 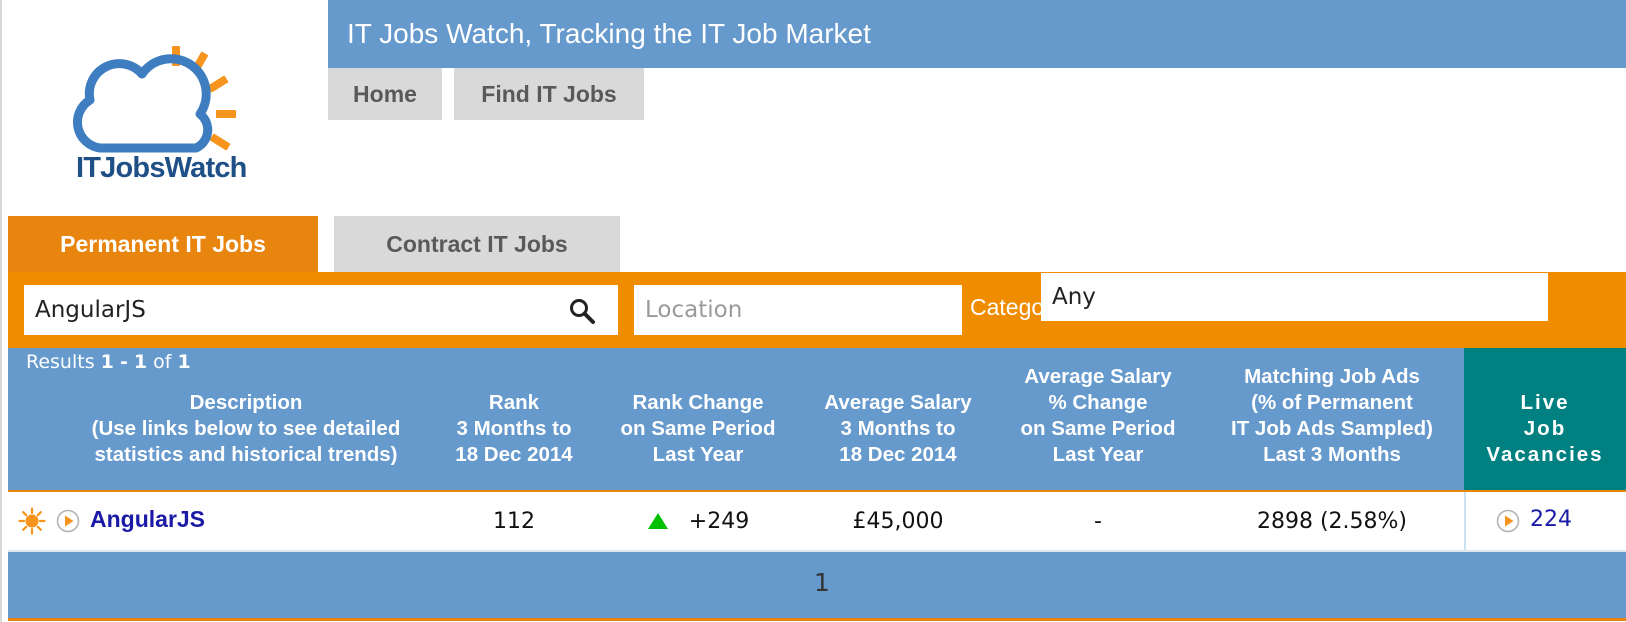 What do you see at coordinates (32, 521) in the screenshot?
I see `sun-icon` at bounding box center [32, 521].